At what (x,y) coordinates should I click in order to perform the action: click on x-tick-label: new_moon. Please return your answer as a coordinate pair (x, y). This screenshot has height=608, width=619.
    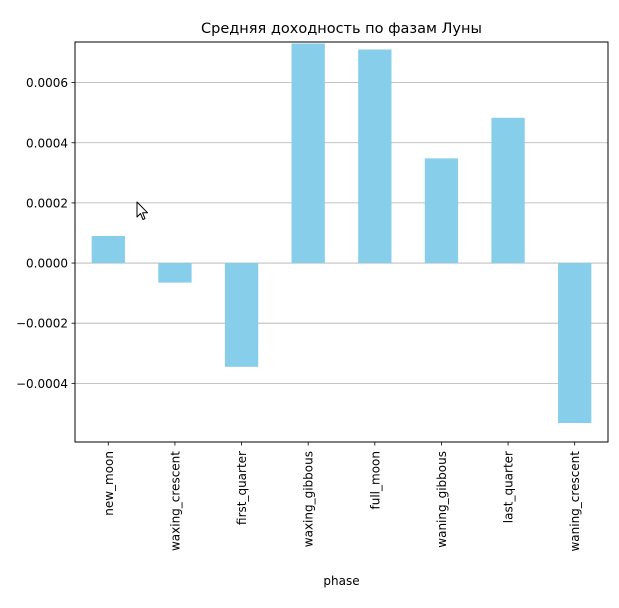
    Looking at the image, I should click on (109, 483).